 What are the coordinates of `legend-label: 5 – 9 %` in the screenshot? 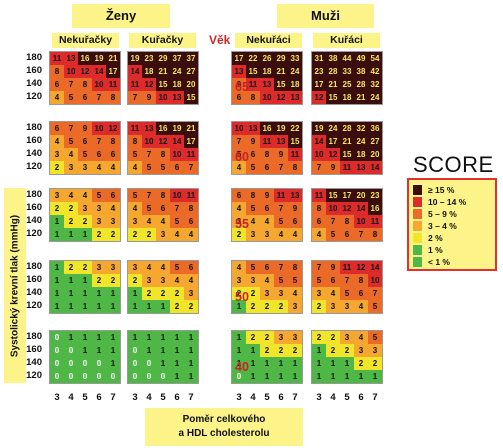 It's located at (442, 213).